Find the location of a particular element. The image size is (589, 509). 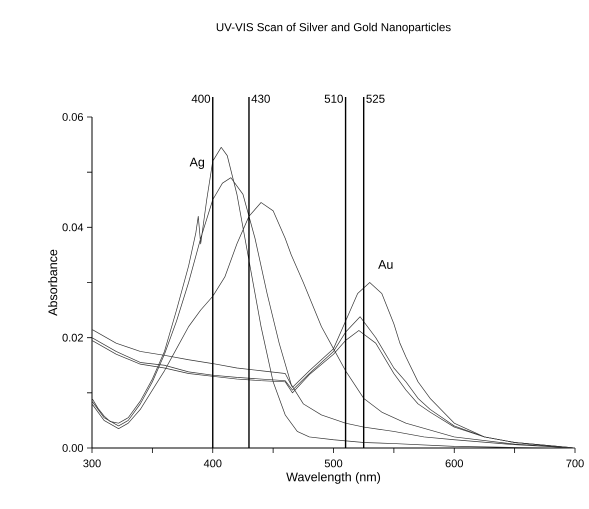

x-tick-label: 500 is located at coordinates (333, 464).